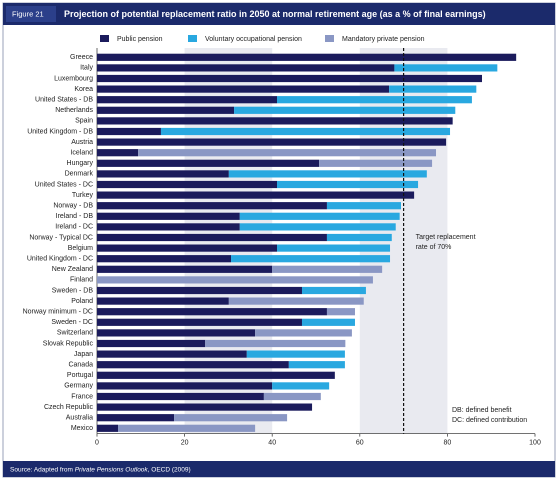 The image size is (560, 495). What do you see at coordinates (535, 442) in the screenshot?
I see `x-tick-label: 100` at bounding box center [535, 442].